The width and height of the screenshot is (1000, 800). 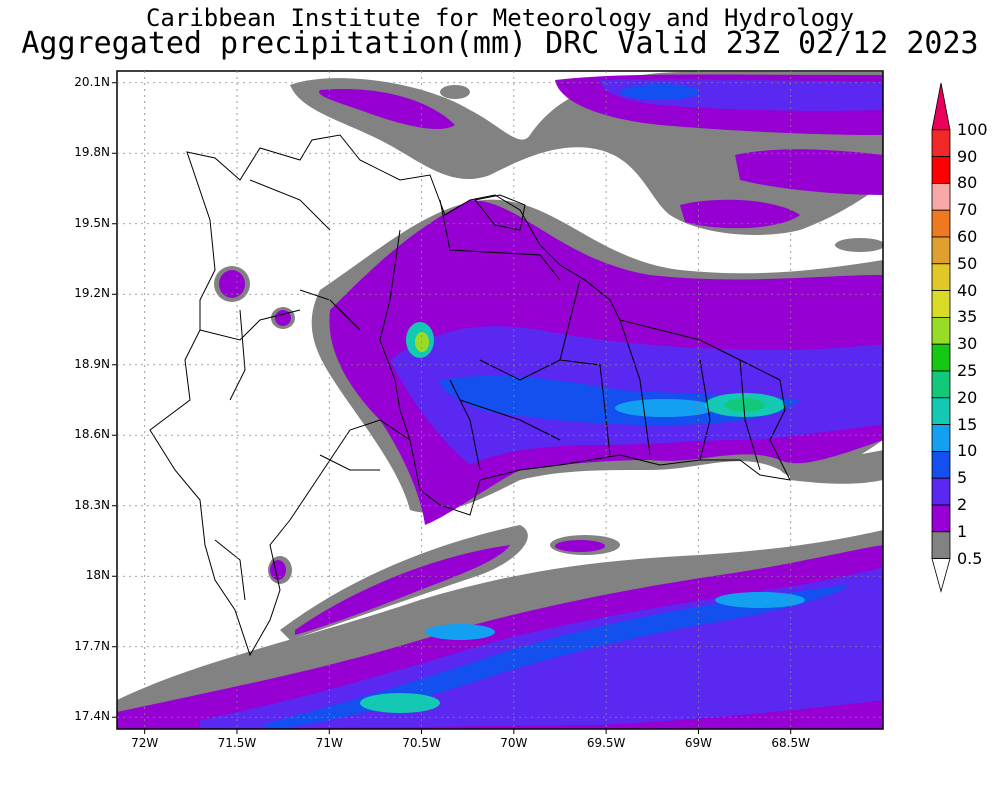 What do you see at coordinates (237, 743) in the screenshot?
I see `lon-tick-label: 71.5W` at bounding box center [237, 743].